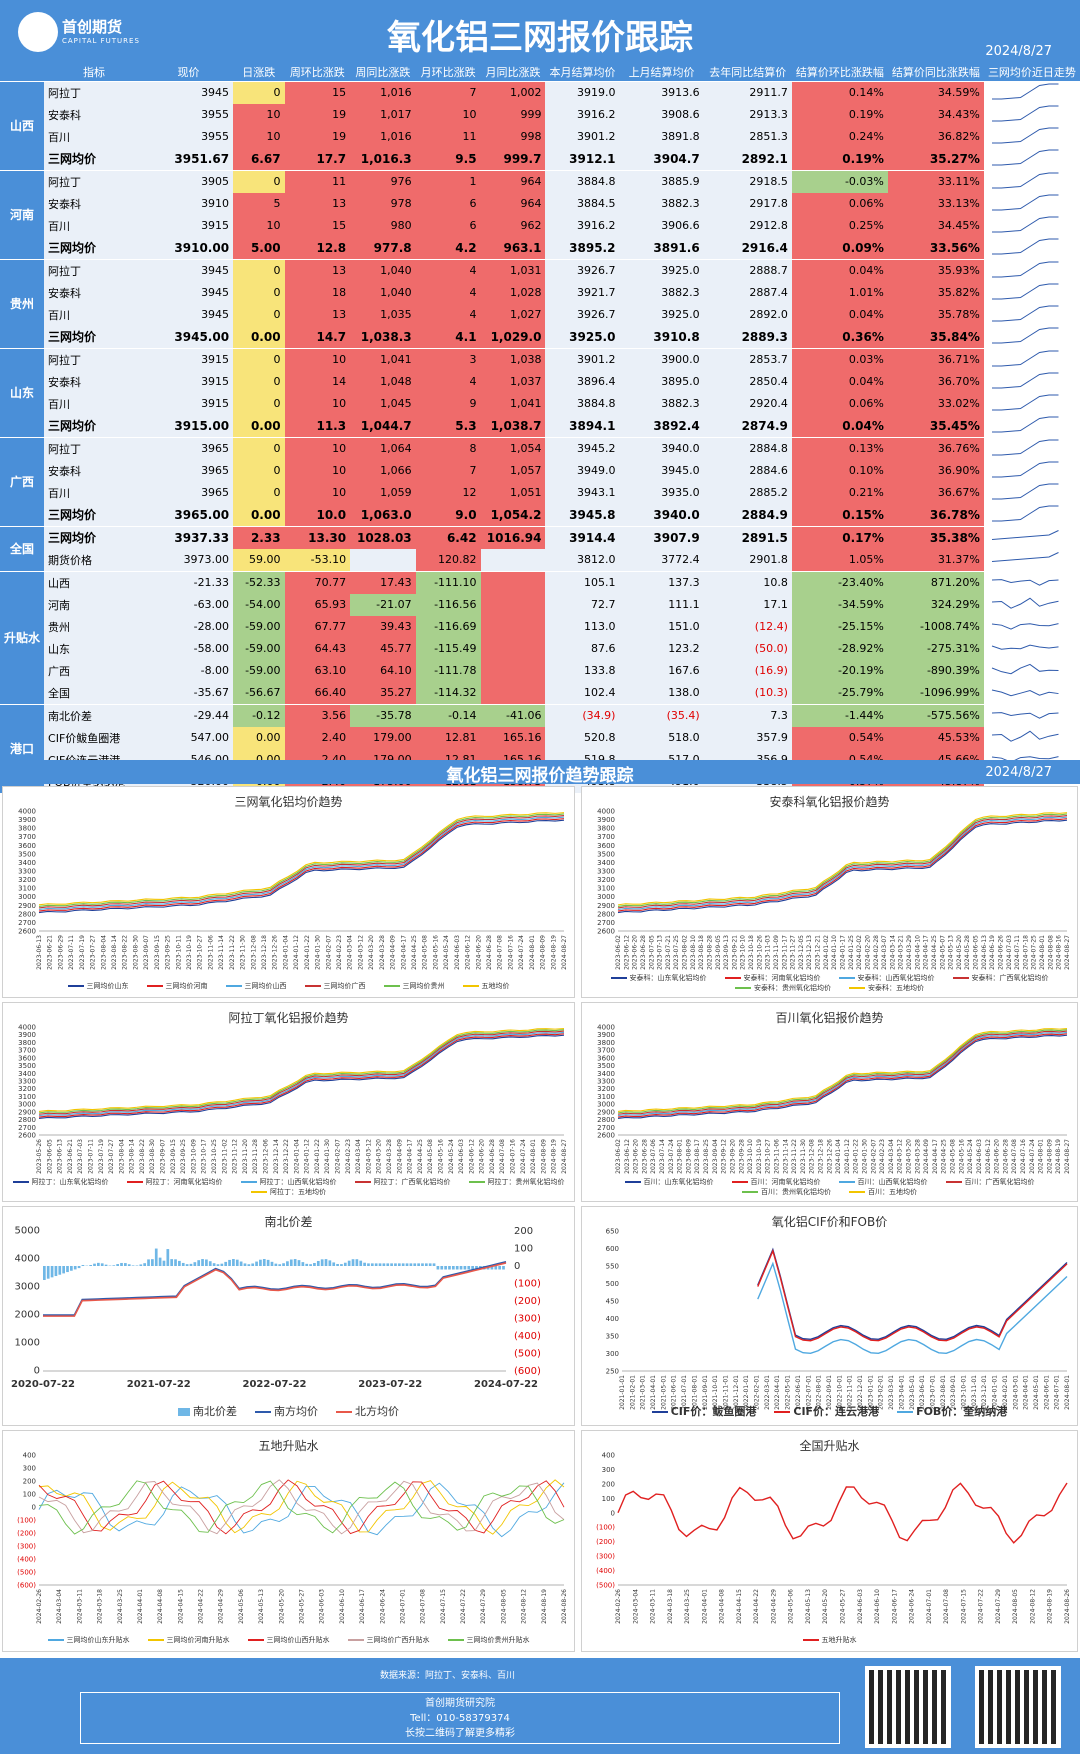 This screenshot has height=1754, width=1080. What do you see at coordinates (726, 952) in the screenshot?
I see `x-tick-label: 2023-09-13` at bounding box center [726, 952].